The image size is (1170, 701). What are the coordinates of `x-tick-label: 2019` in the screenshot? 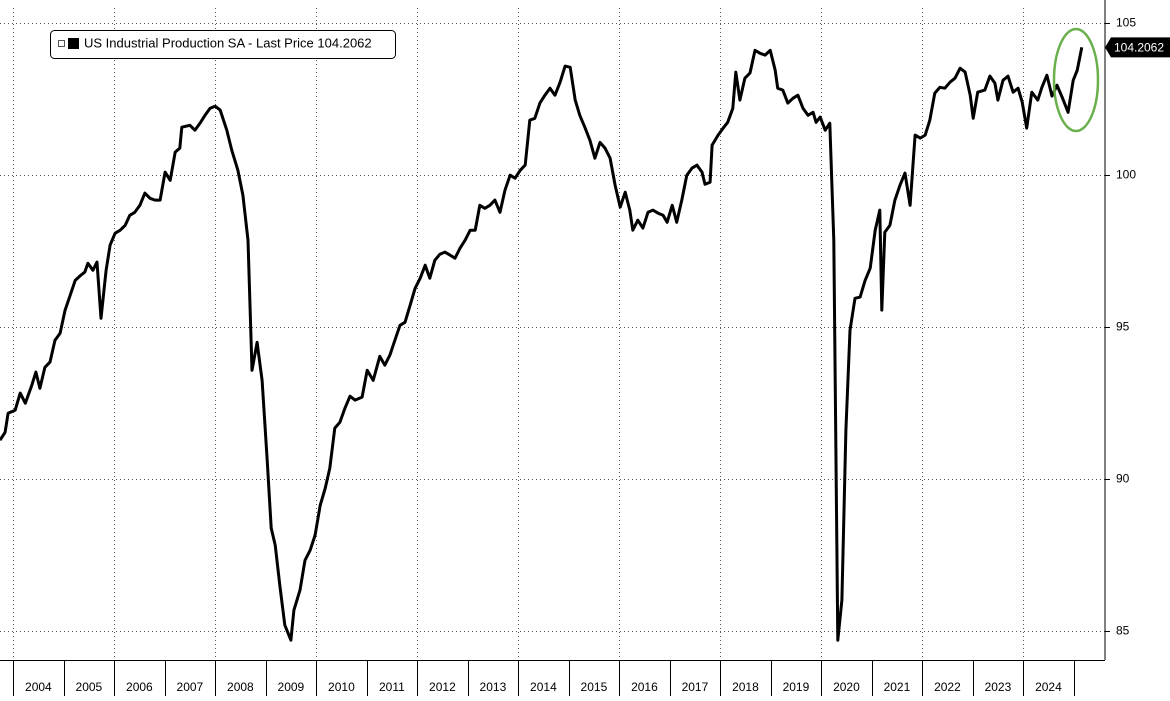 It's located at (796, 687).